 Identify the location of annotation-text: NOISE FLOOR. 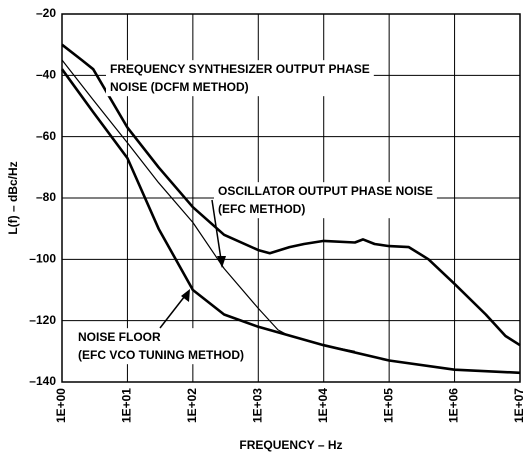
(119, 337).